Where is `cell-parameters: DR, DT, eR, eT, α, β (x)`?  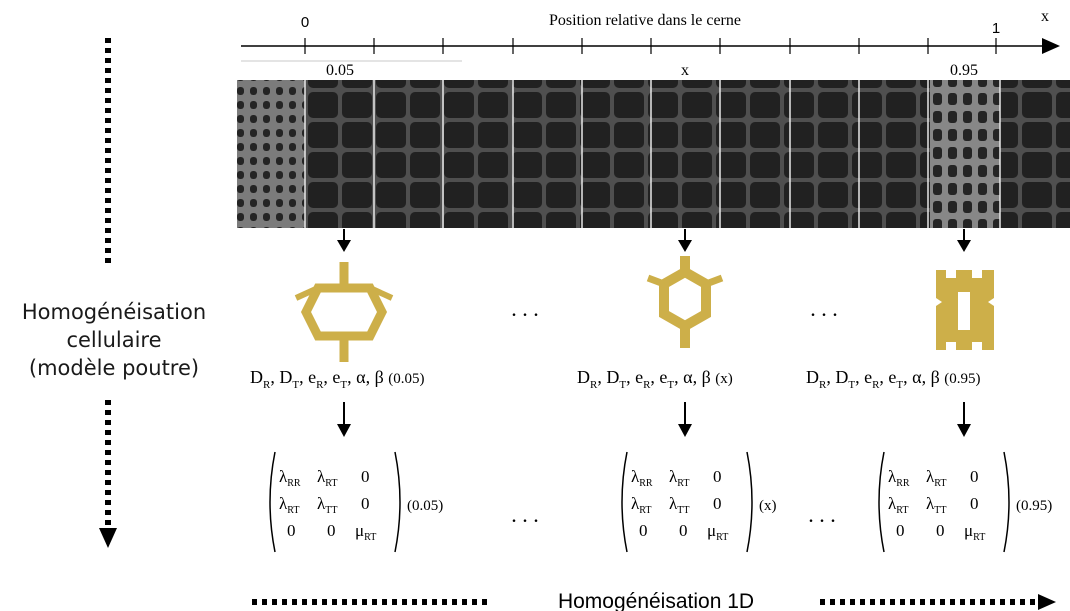 cell-parameters: DR, DT, eR, eT, α, β (x) is located at coordinates (655, 379).